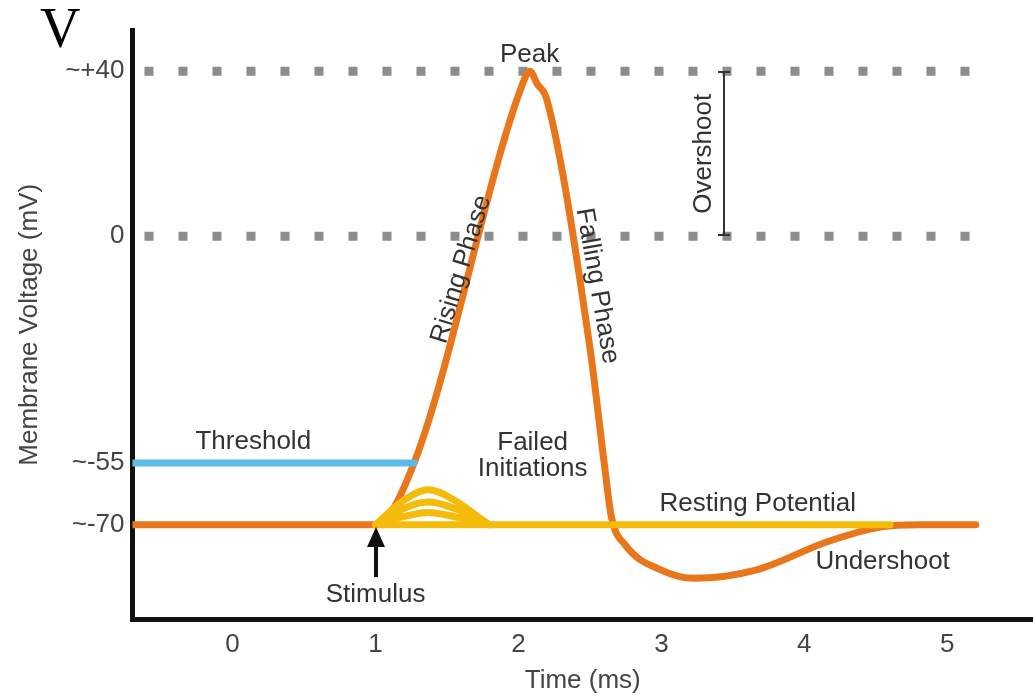 The image size is (1033, 700). Describe the element at coordinates (98, 461) in the screenshot. I see `y-tick-label: ~-55` at that location.